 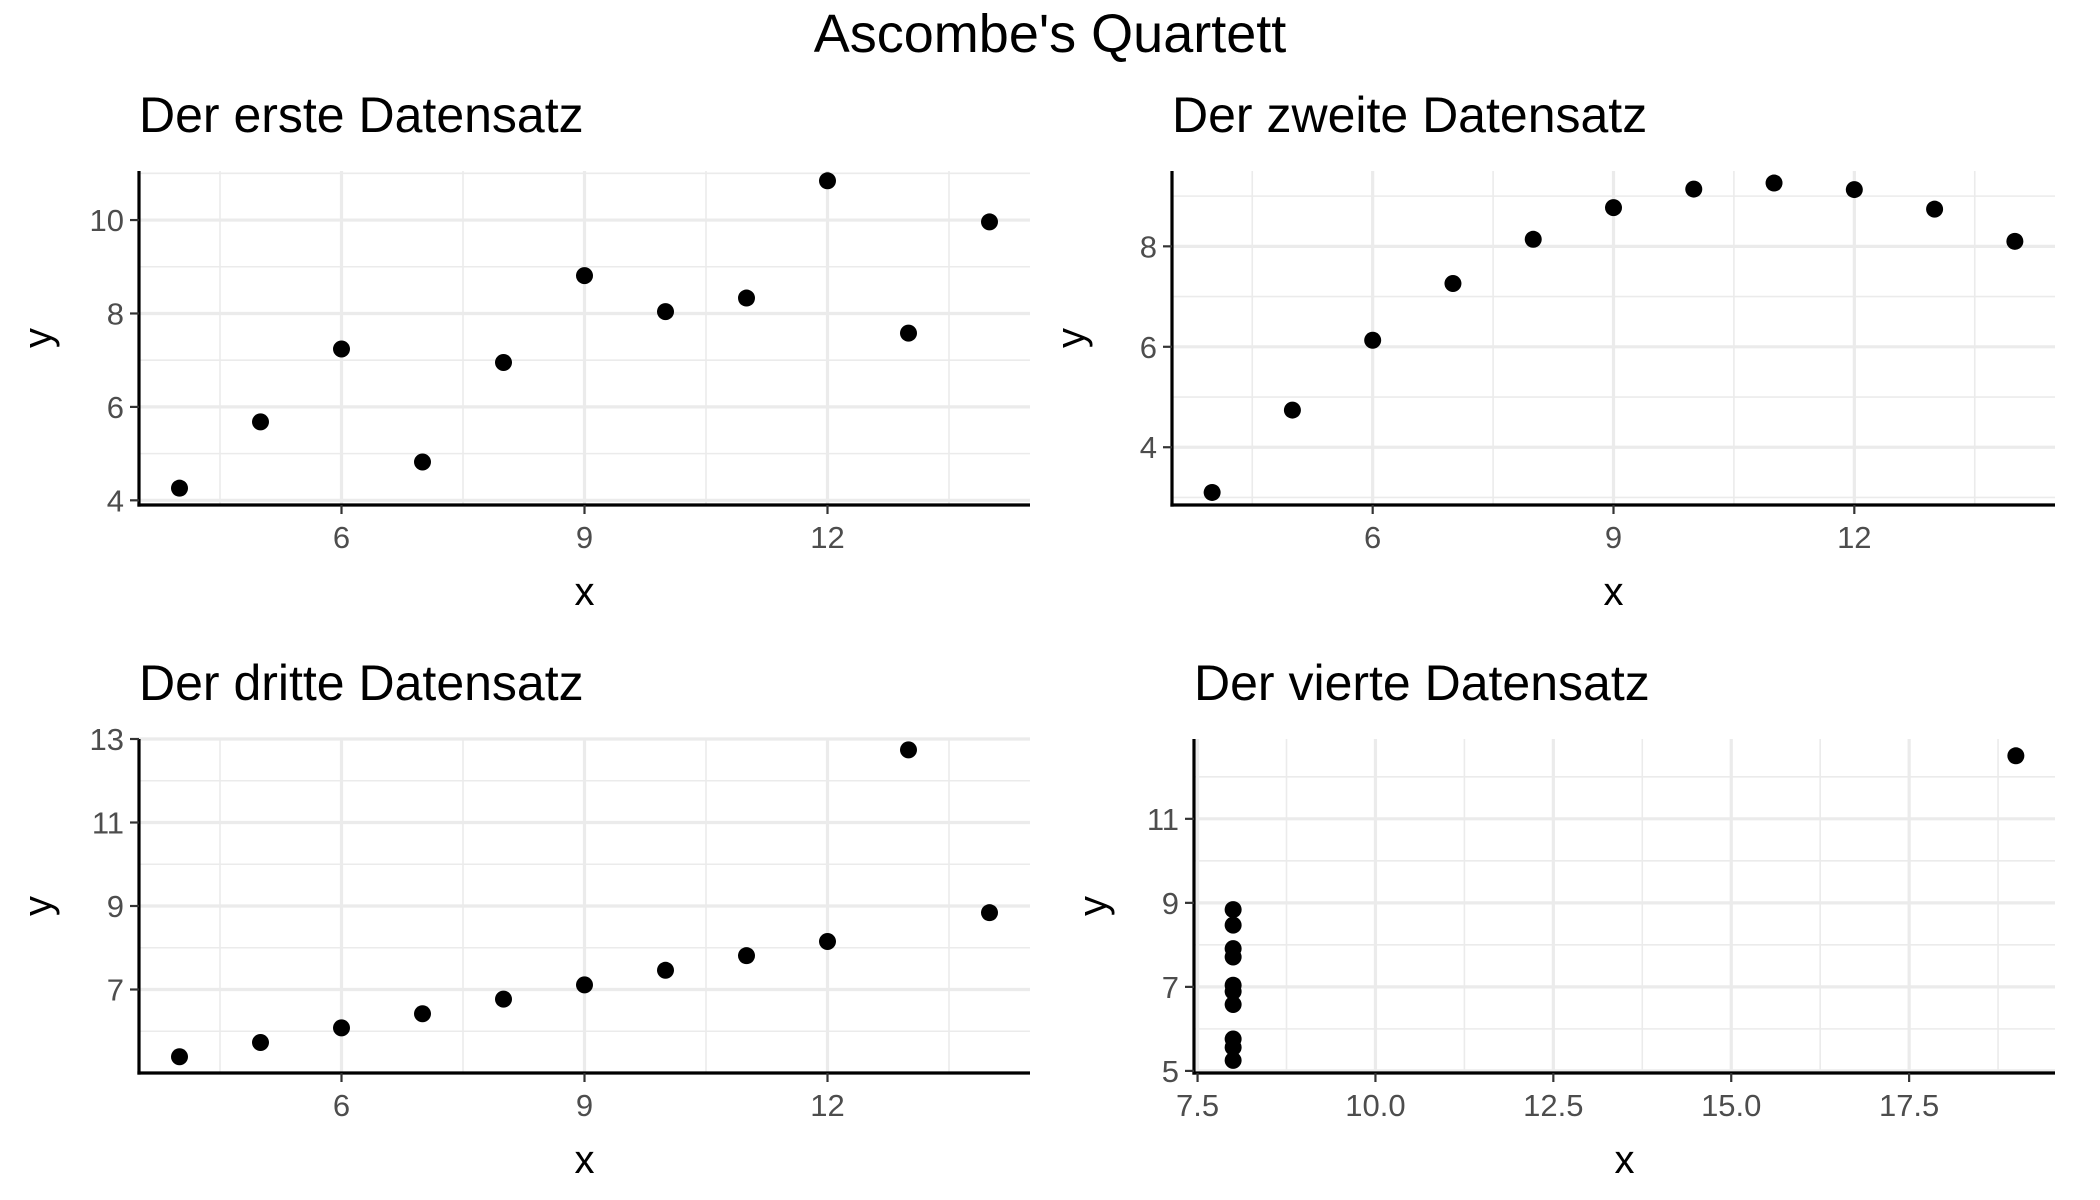 I want to click on panel-title: Der zweite Datensatz, so click(x=1409, y=115).